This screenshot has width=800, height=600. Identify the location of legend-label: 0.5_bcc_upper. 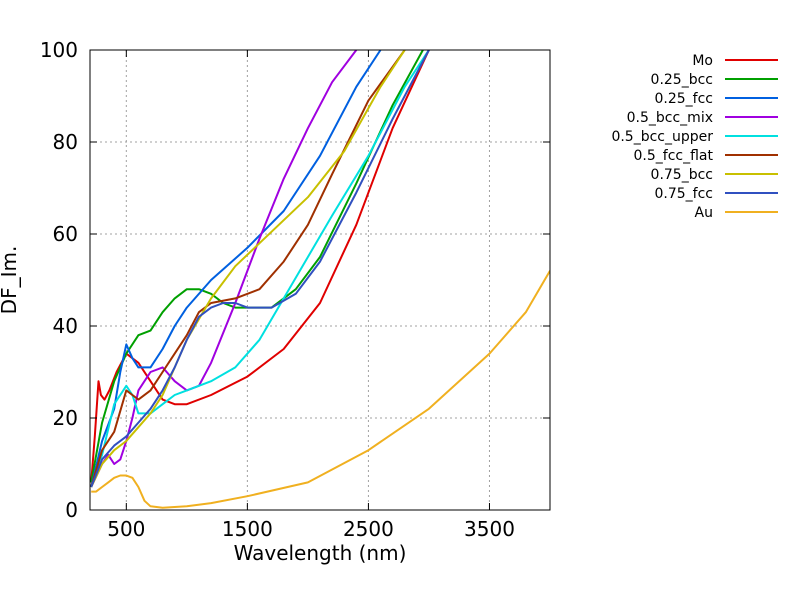
(662, 137).